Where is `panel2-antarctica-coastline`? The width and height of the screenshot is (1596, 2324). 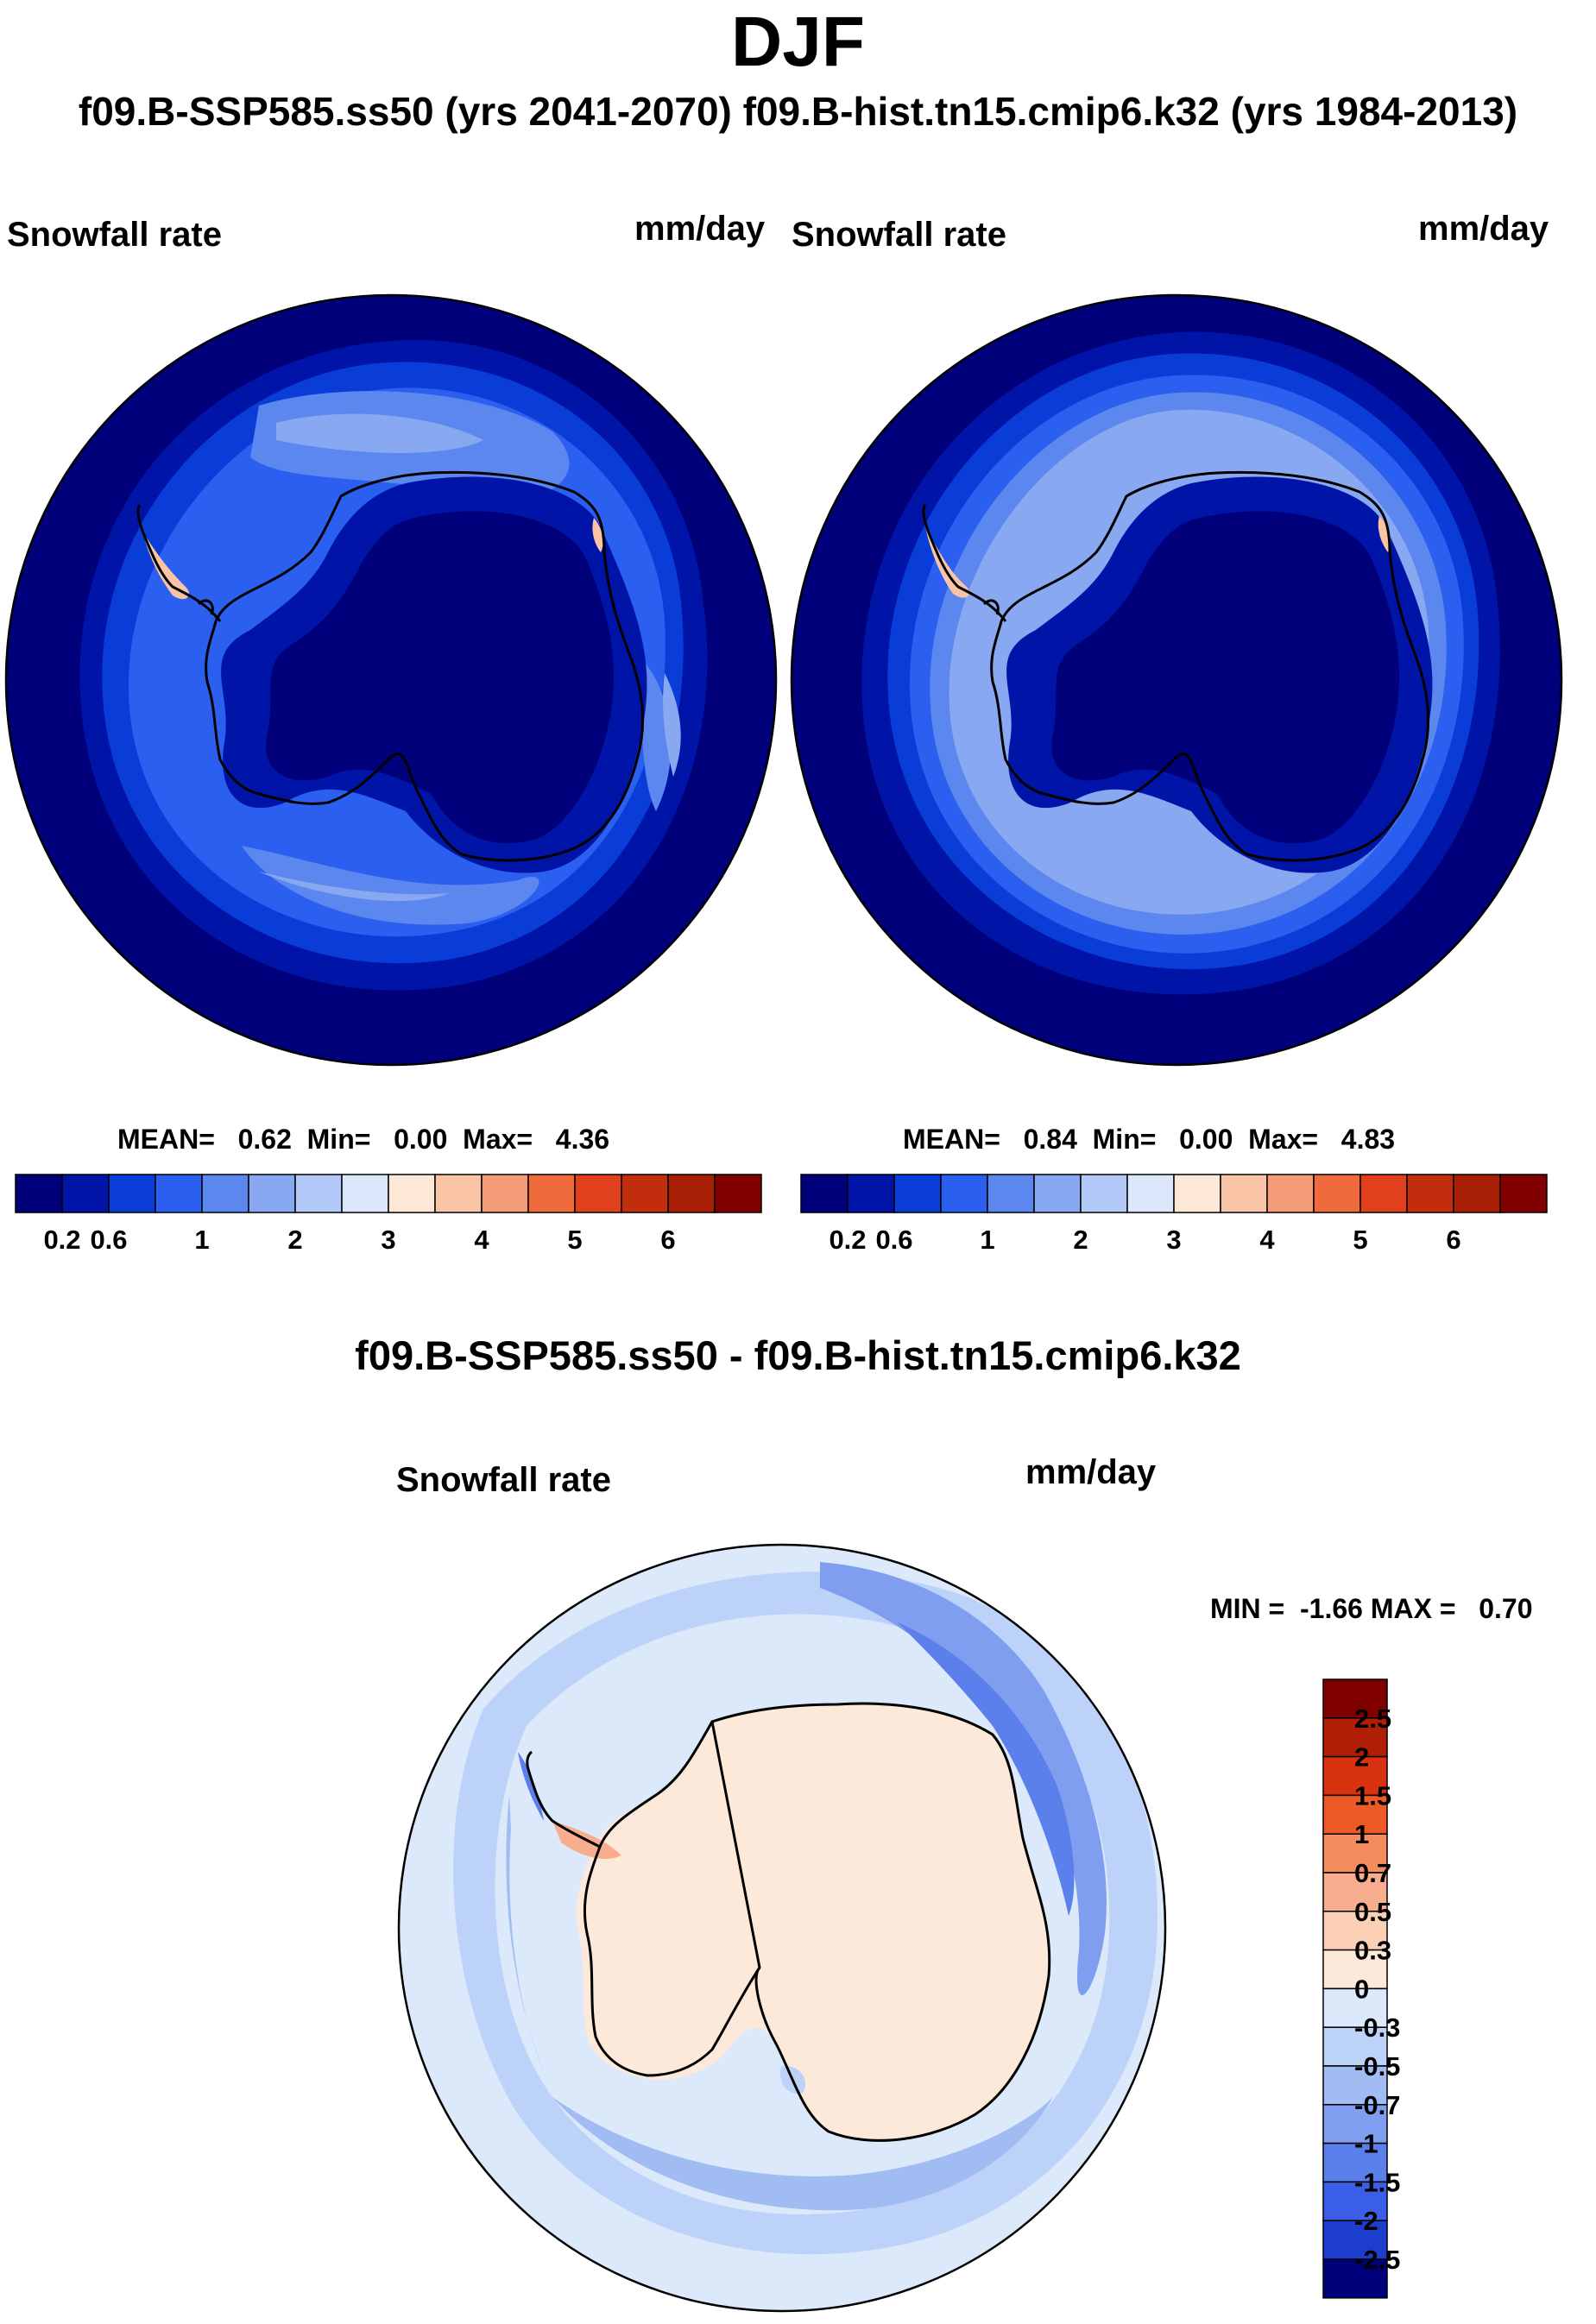
panel2-antarctica-coastline is located at coordinates (1210, 666).